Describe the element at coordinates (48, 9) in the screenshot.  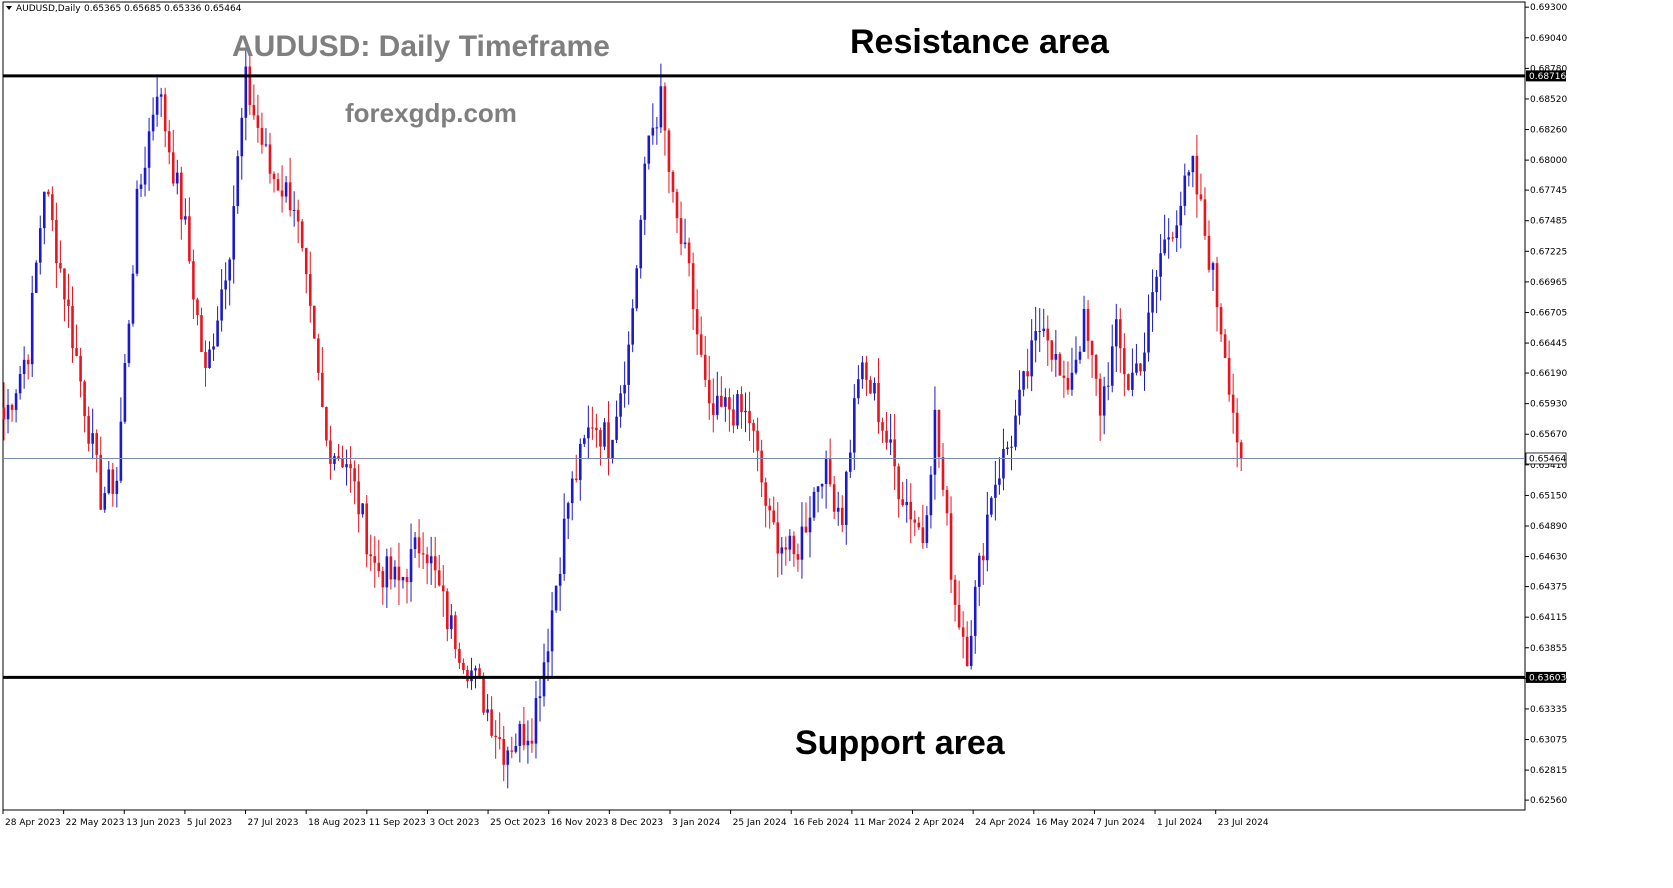
I see `symbol-label: AUDUSD,Daily` at that location.